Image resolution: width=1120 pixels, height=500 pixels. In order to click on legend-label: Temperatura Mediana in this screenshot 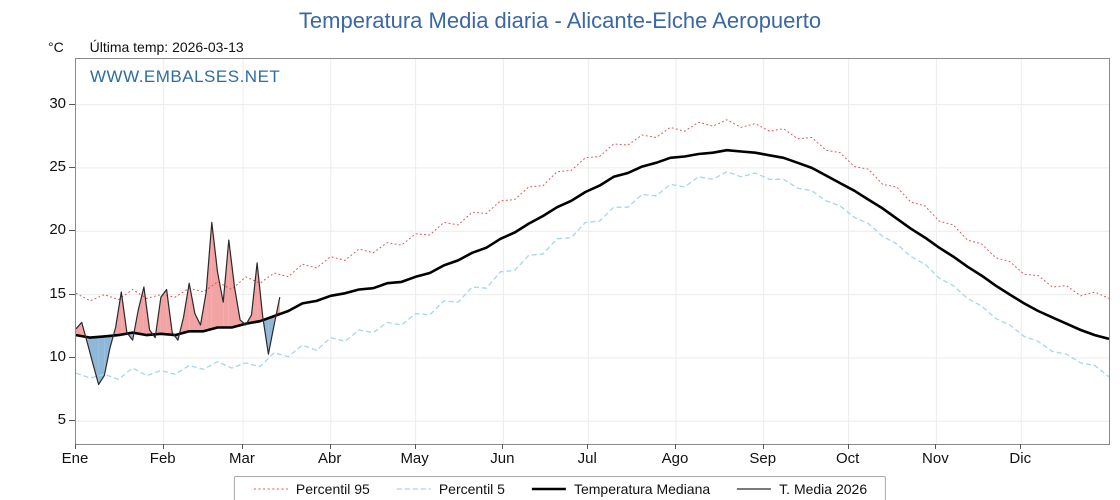, I will do `click(642, 489)`.